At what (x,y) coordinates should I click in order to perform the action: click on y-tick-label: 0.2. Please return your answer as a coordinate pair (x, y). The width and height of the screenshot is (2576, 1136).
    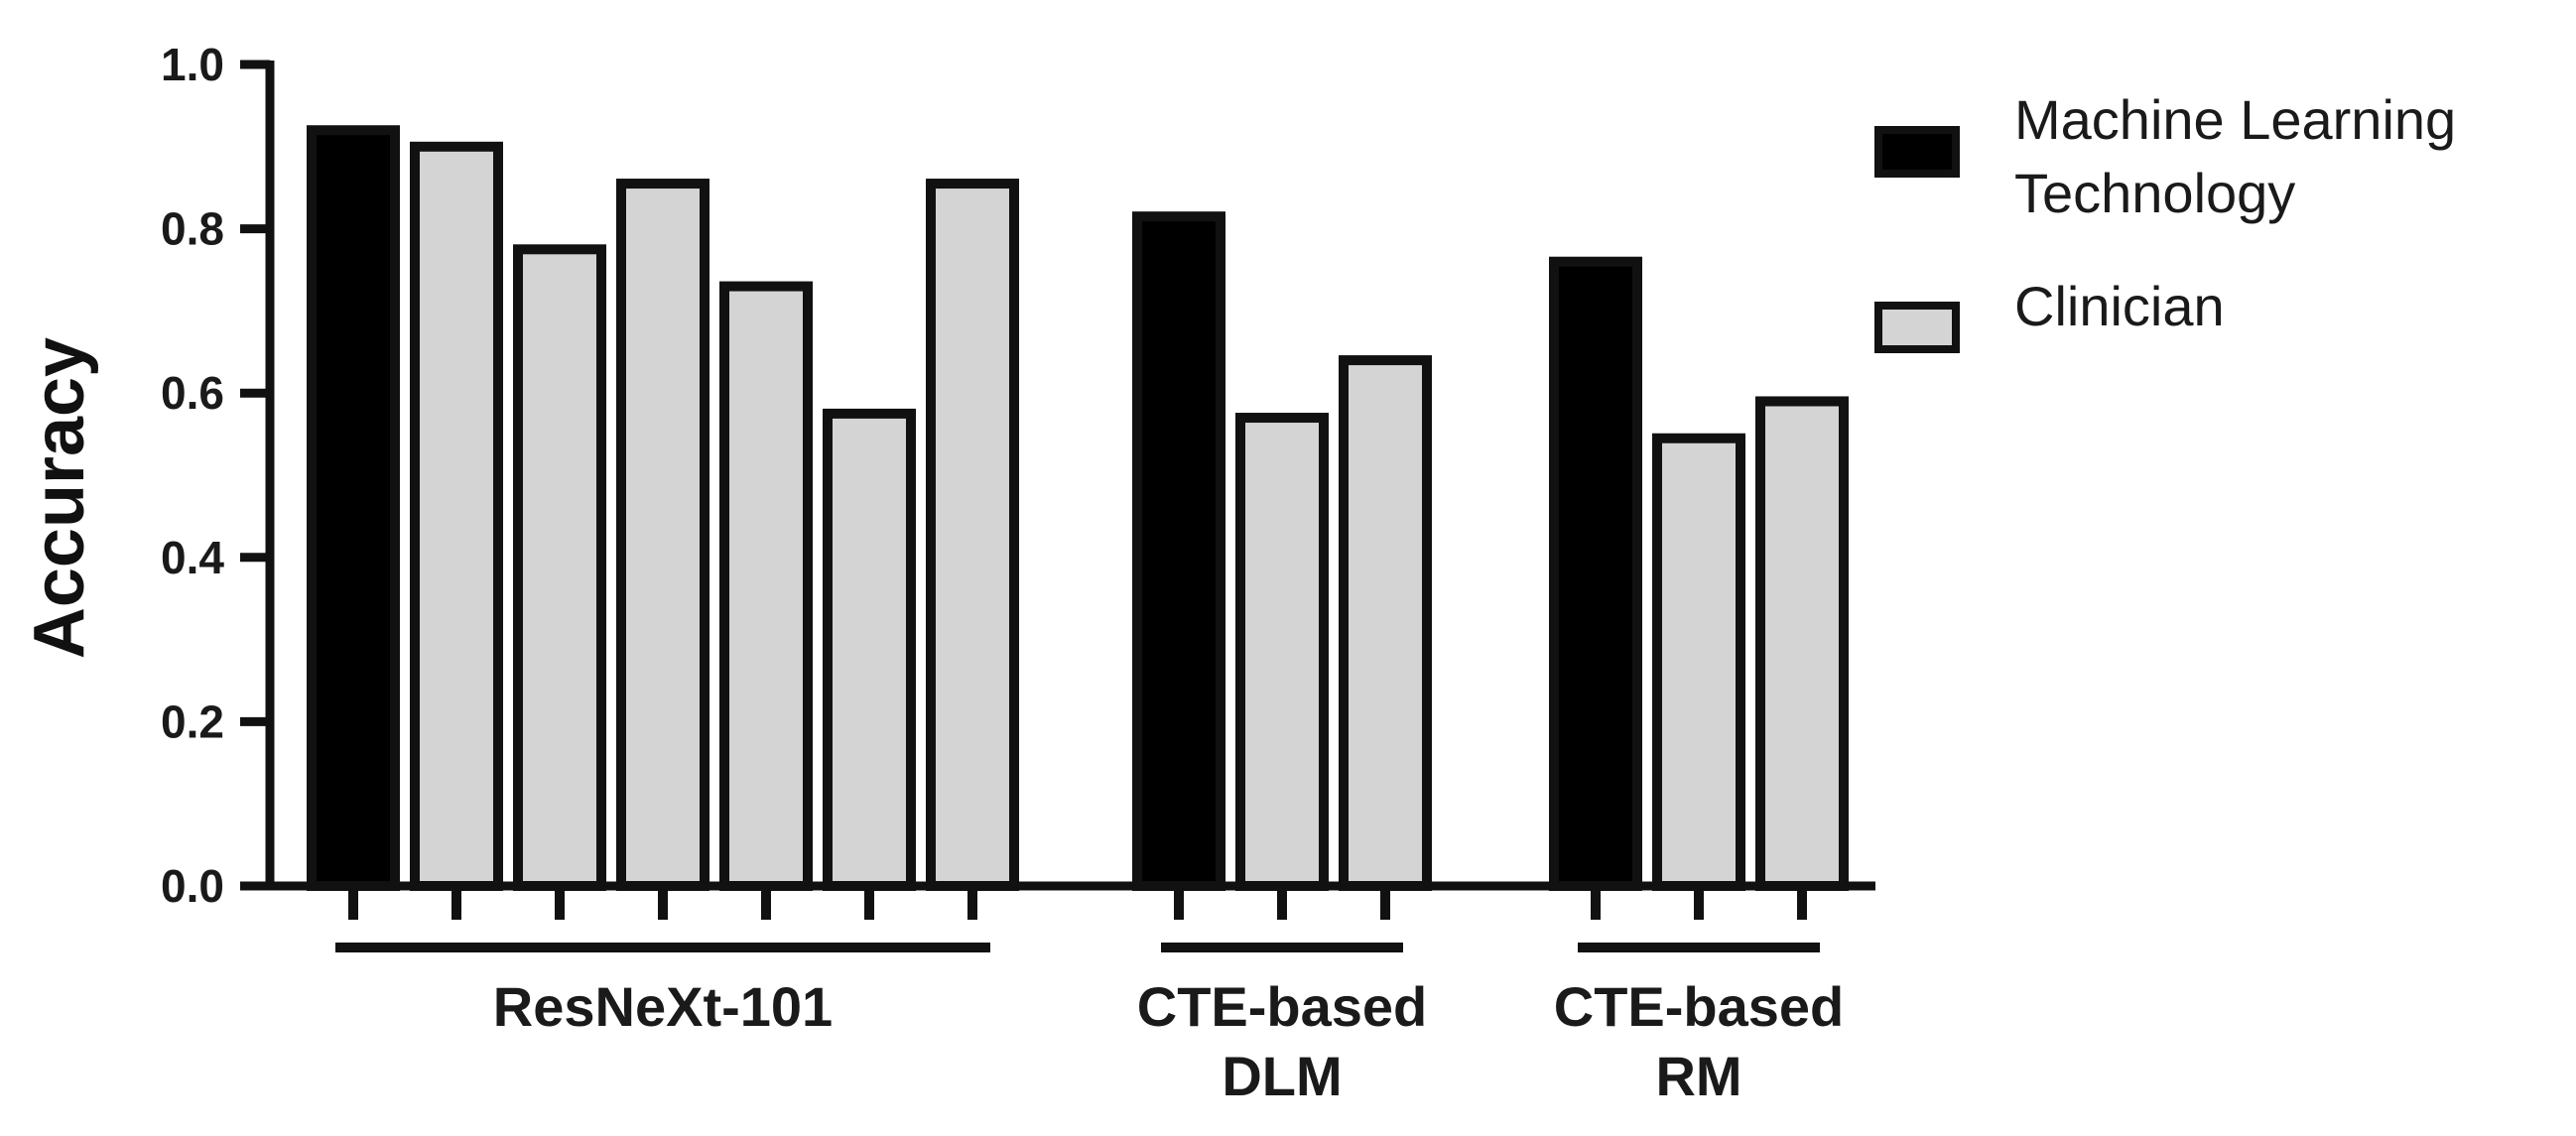
    Looking at the image, I should click on (193, 721).